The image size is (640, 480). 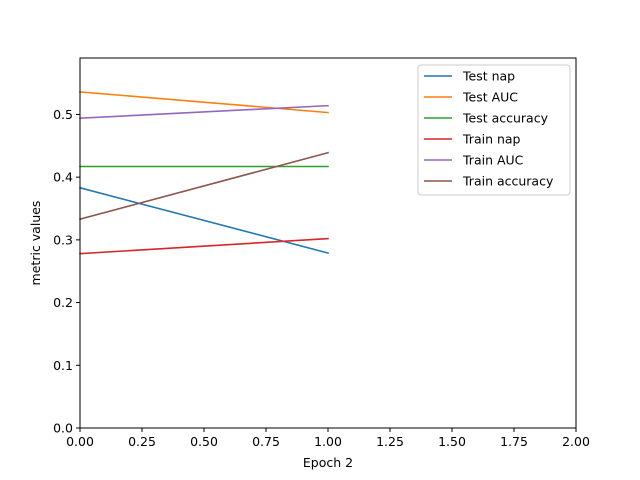 I want to click on legend-box, so click(x=494, y=130).